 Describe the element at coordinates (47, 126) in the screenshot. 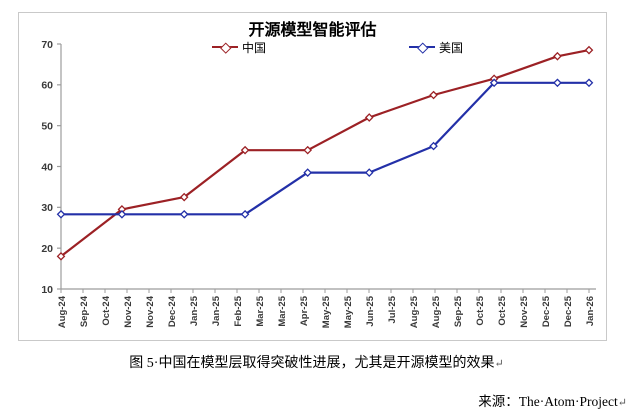

I see `y-tick-label: 50` at that location.